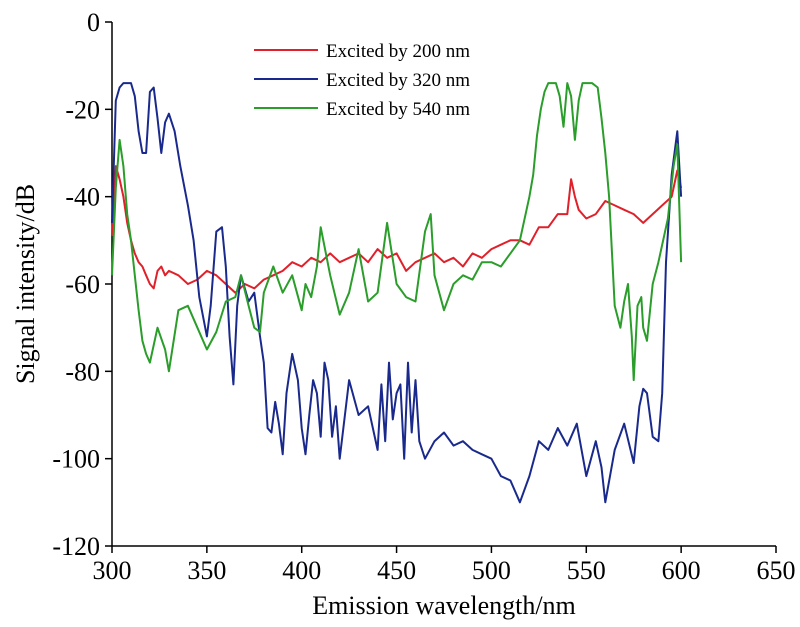  I want to click on x-tick-label: 300, so click(112, 570).